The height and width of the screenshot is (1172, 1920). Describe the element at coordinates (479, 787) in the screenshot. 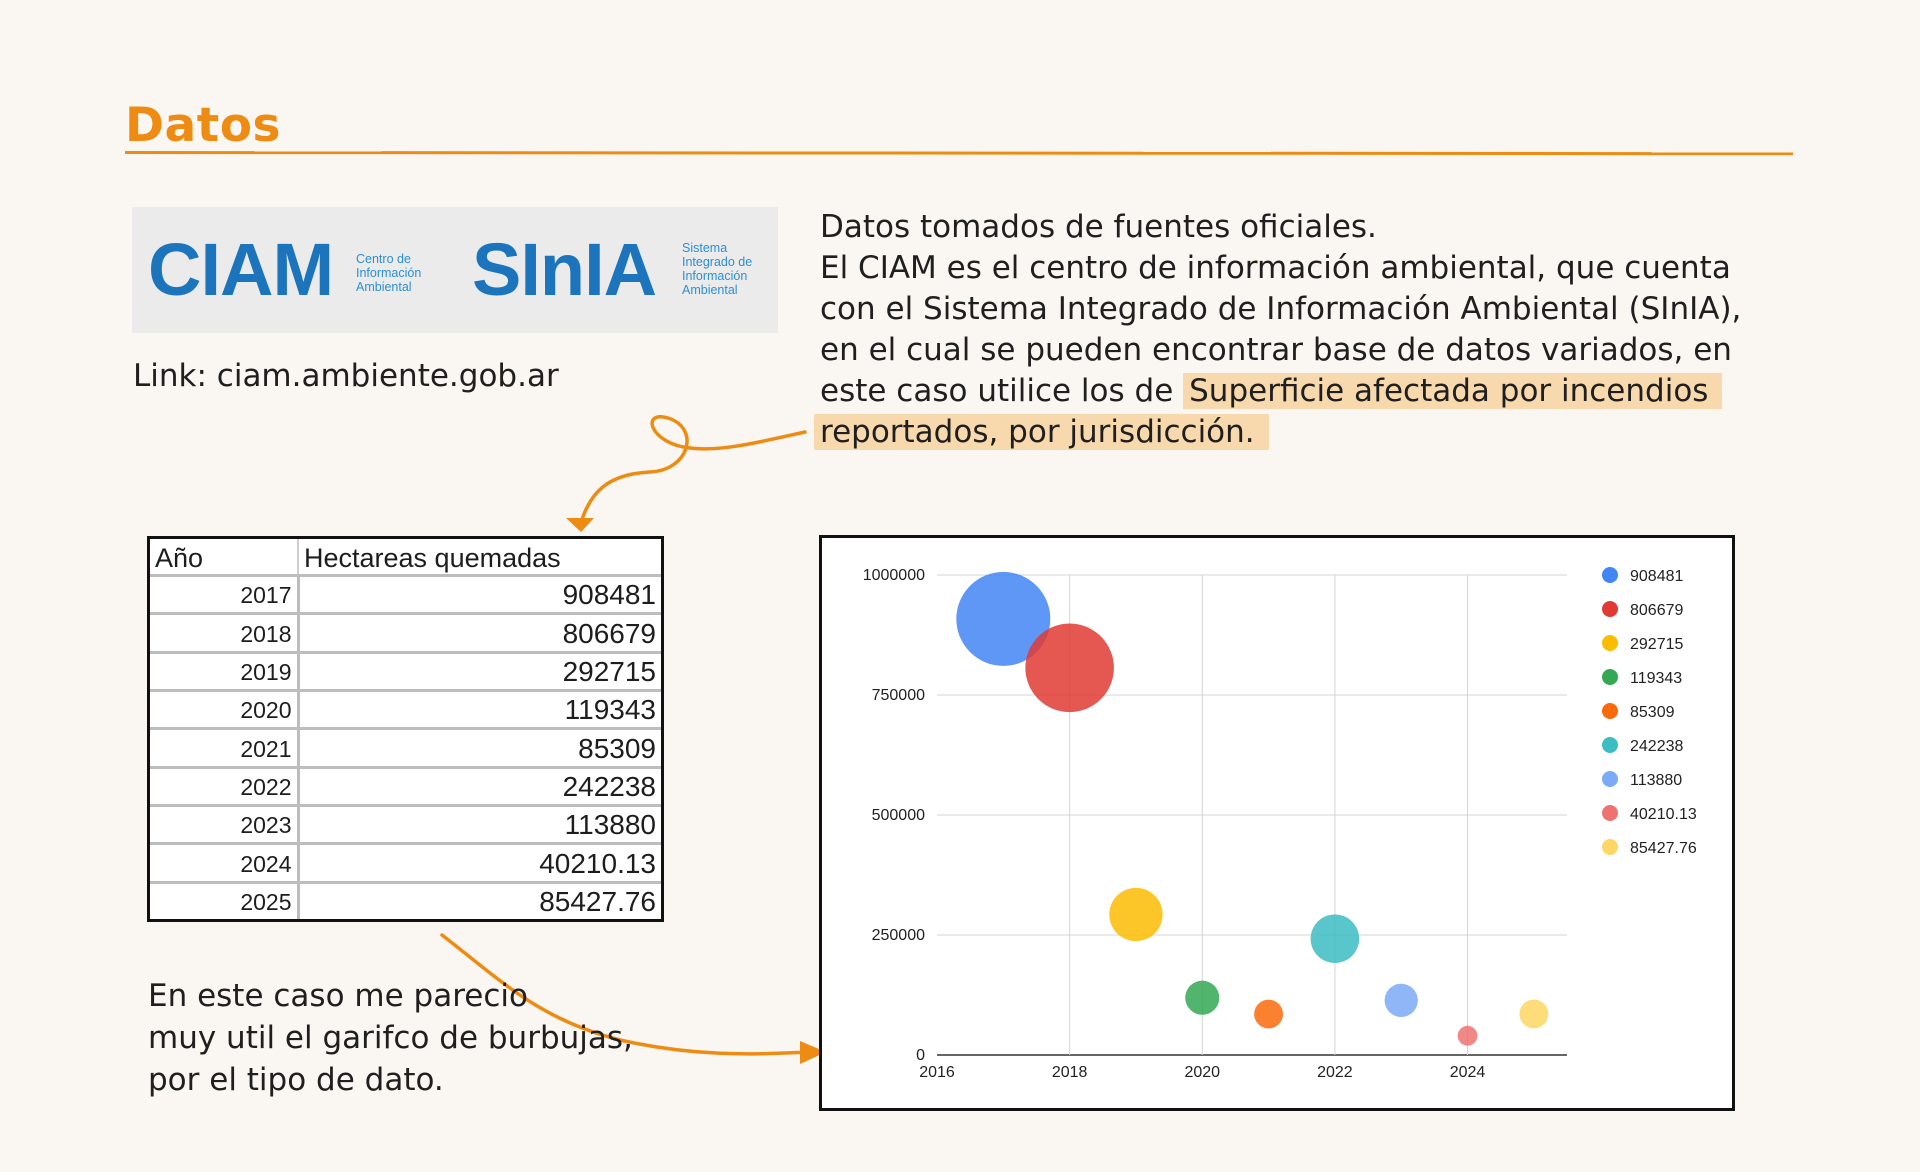

I see `cell-hectares: 242238` at that location.